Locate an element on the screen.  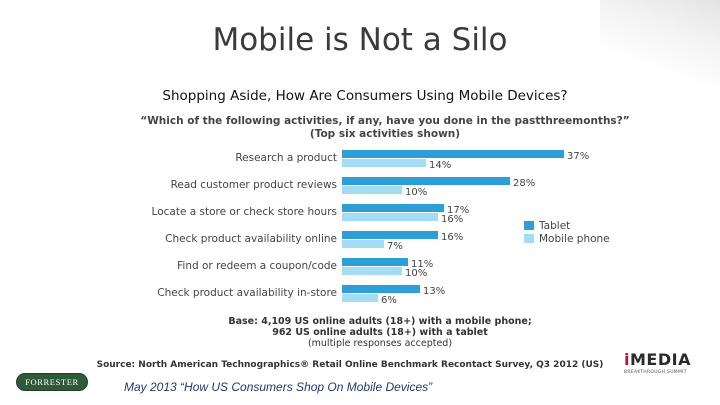
data-label-mobile-phone-find-or-redeem-a-coupon-code: 10% is located at coordinates (416, 273).